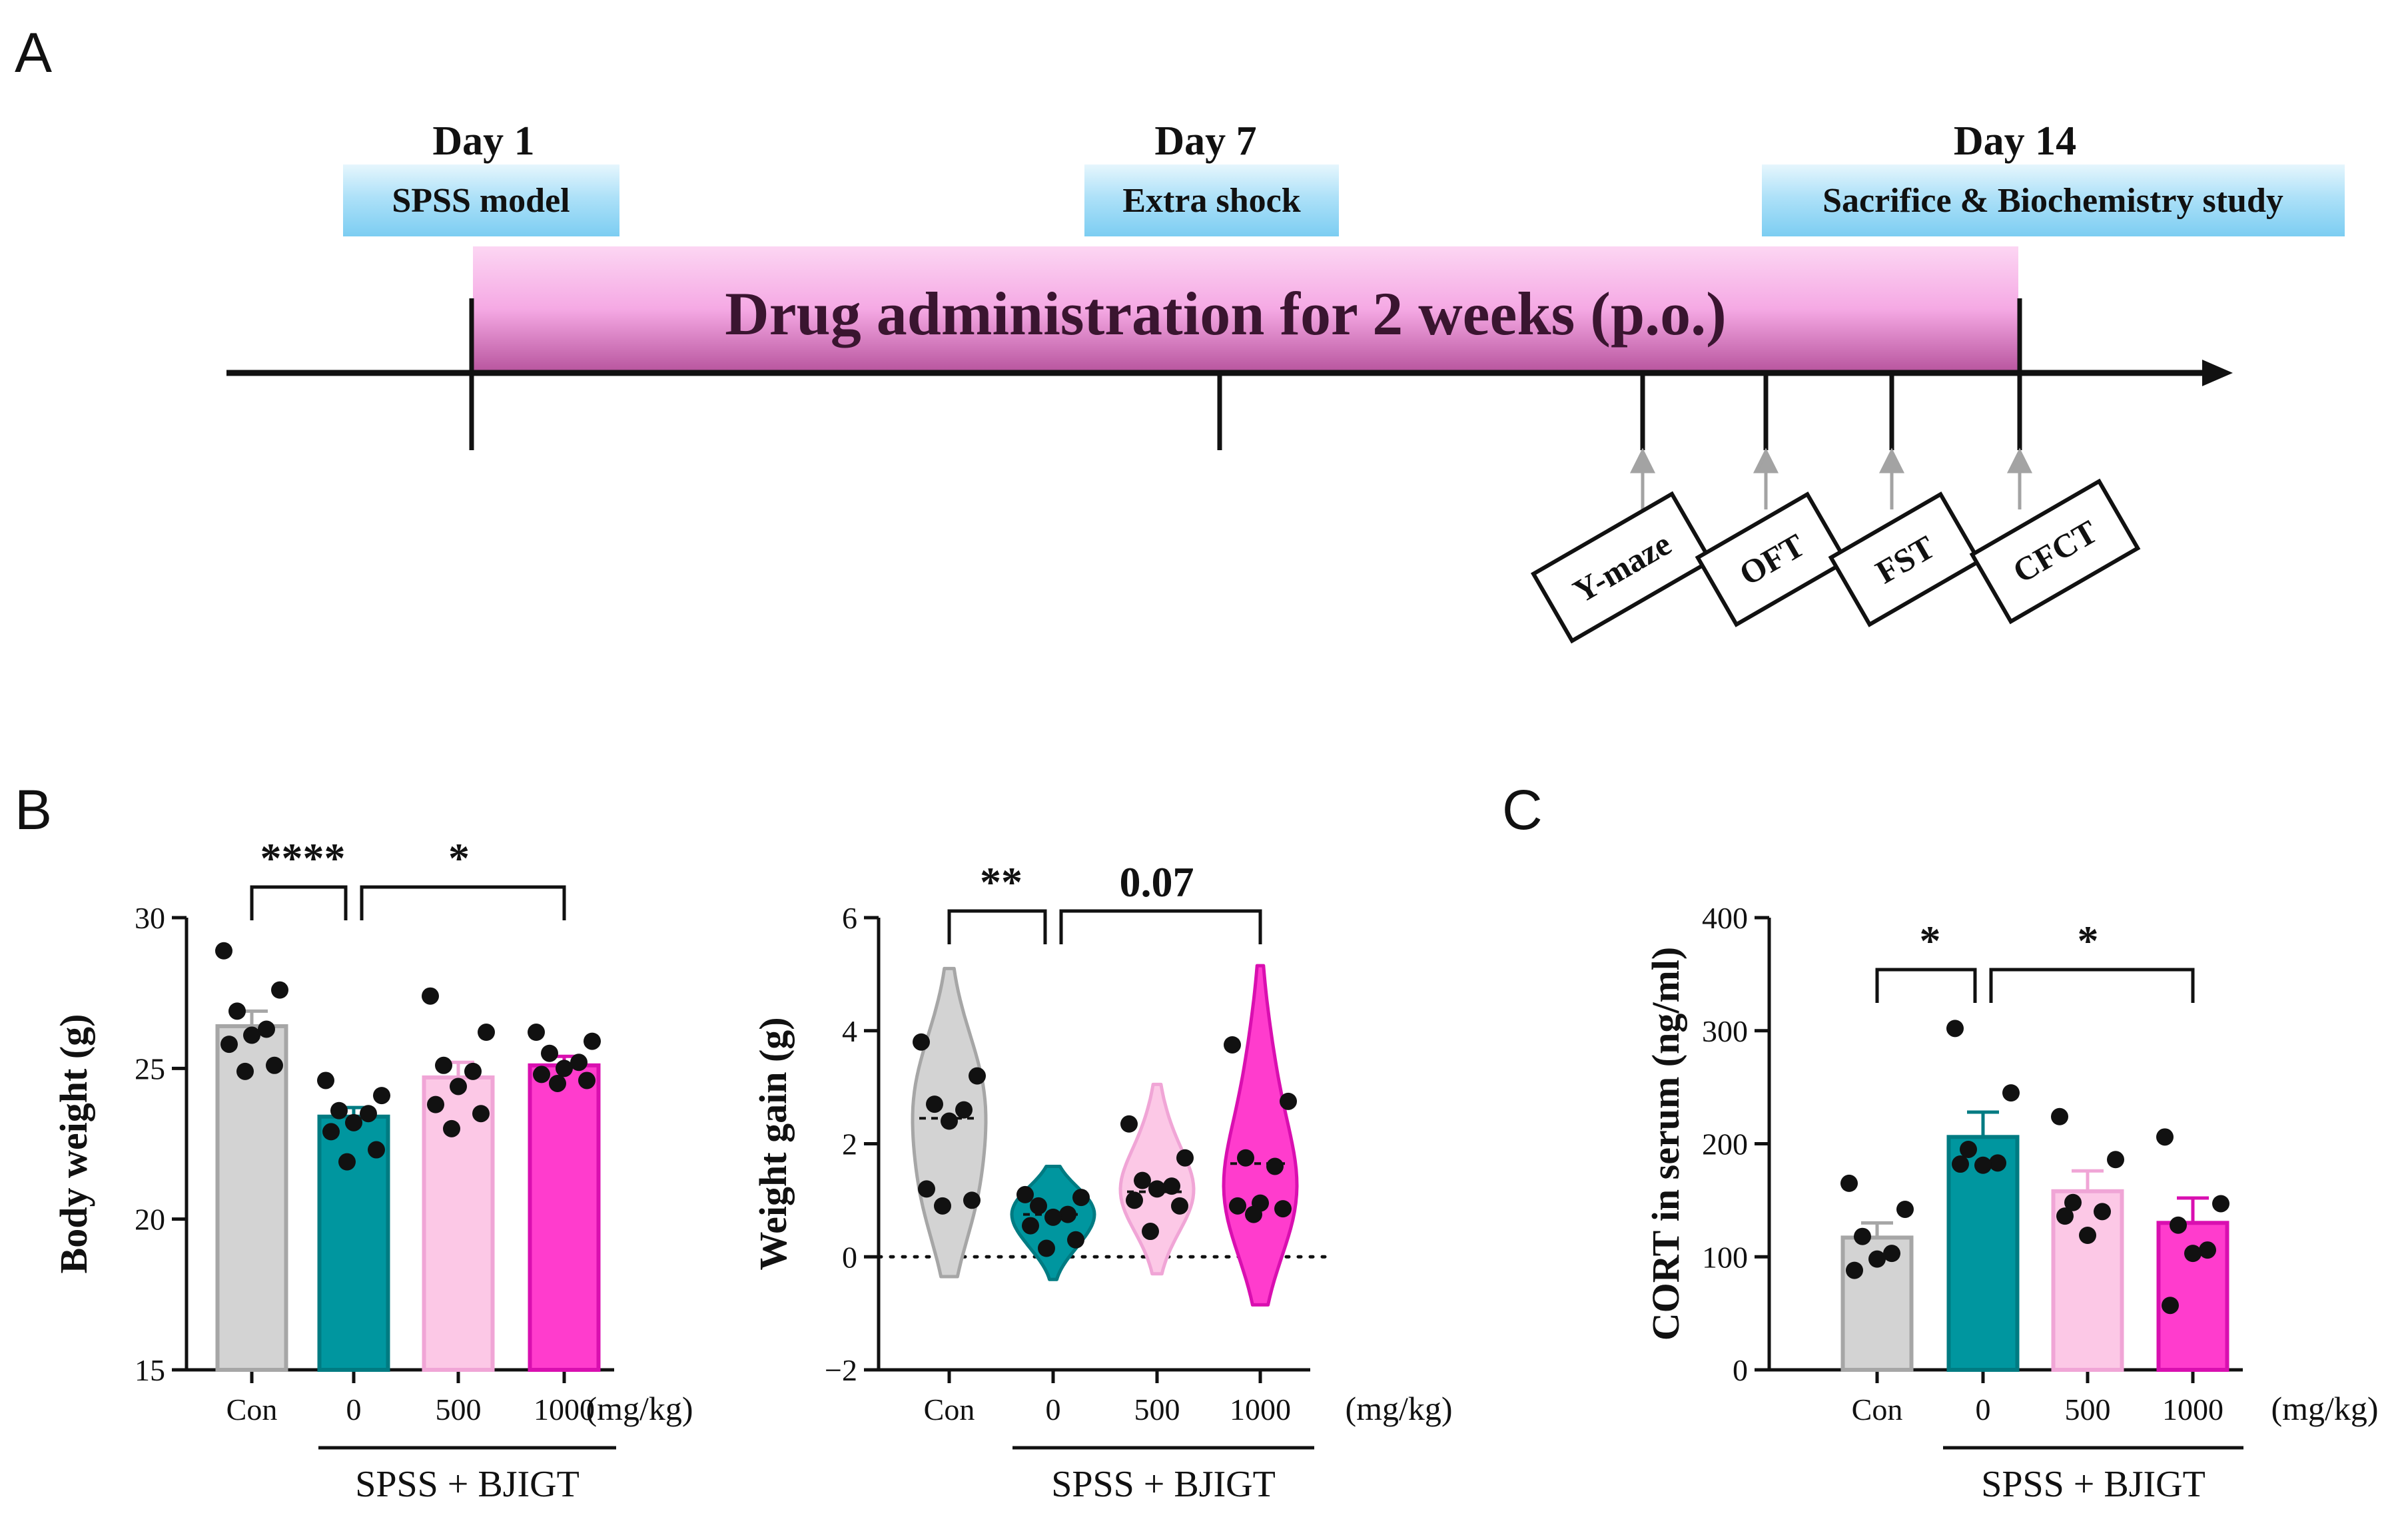  Describe the element at coordinates (1766, 460) in the screenshot. I see `oft-arrowhead` at that location.